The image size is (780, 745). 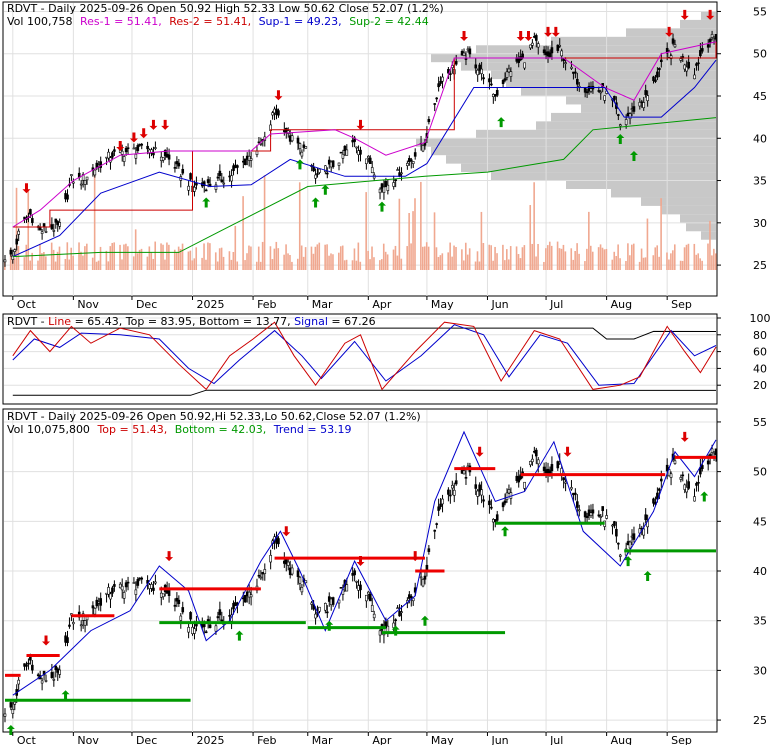 I want to click on legend-line-value: = 65.43,, so click(x=98, y=321).